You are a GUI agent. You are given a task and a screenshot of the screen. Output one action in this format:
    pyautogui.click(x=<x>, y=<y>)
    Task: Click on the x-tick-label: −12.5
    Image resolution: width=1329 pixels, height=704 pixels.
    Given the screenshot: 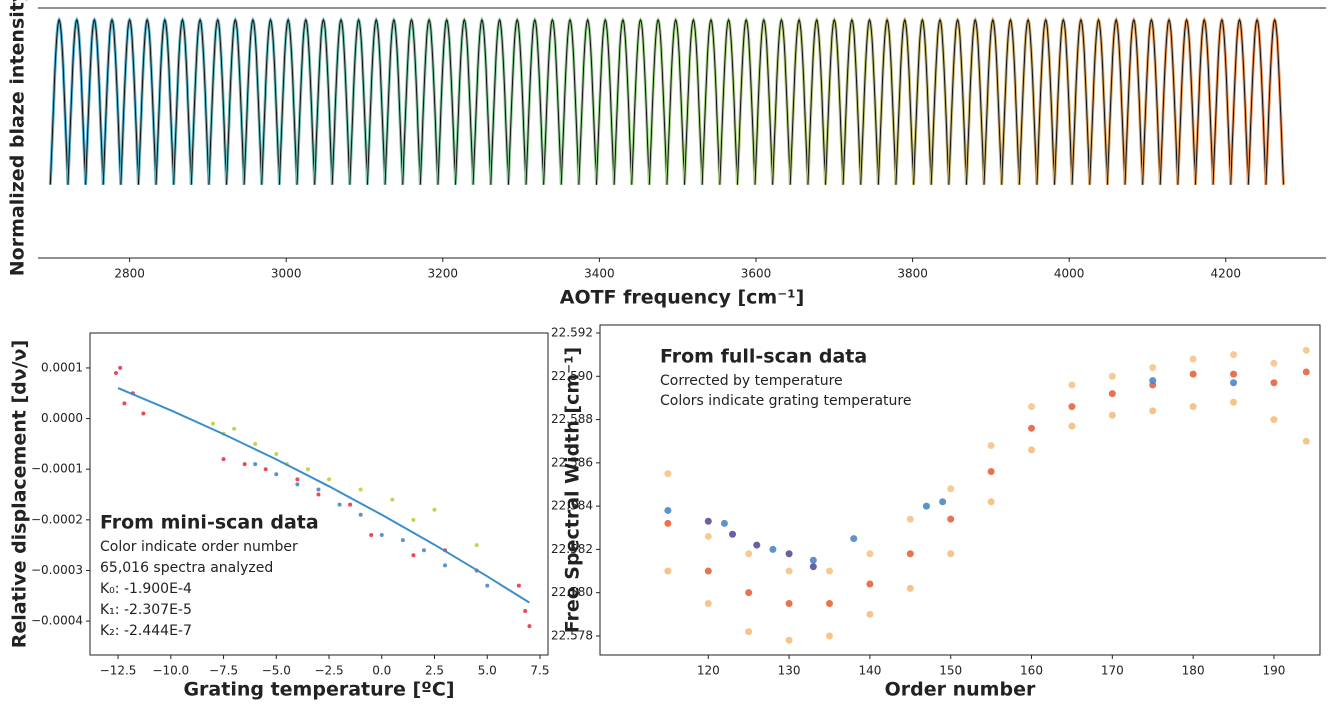 What is the action you would take?
    pyautogui.click(x=118, y=671)
    